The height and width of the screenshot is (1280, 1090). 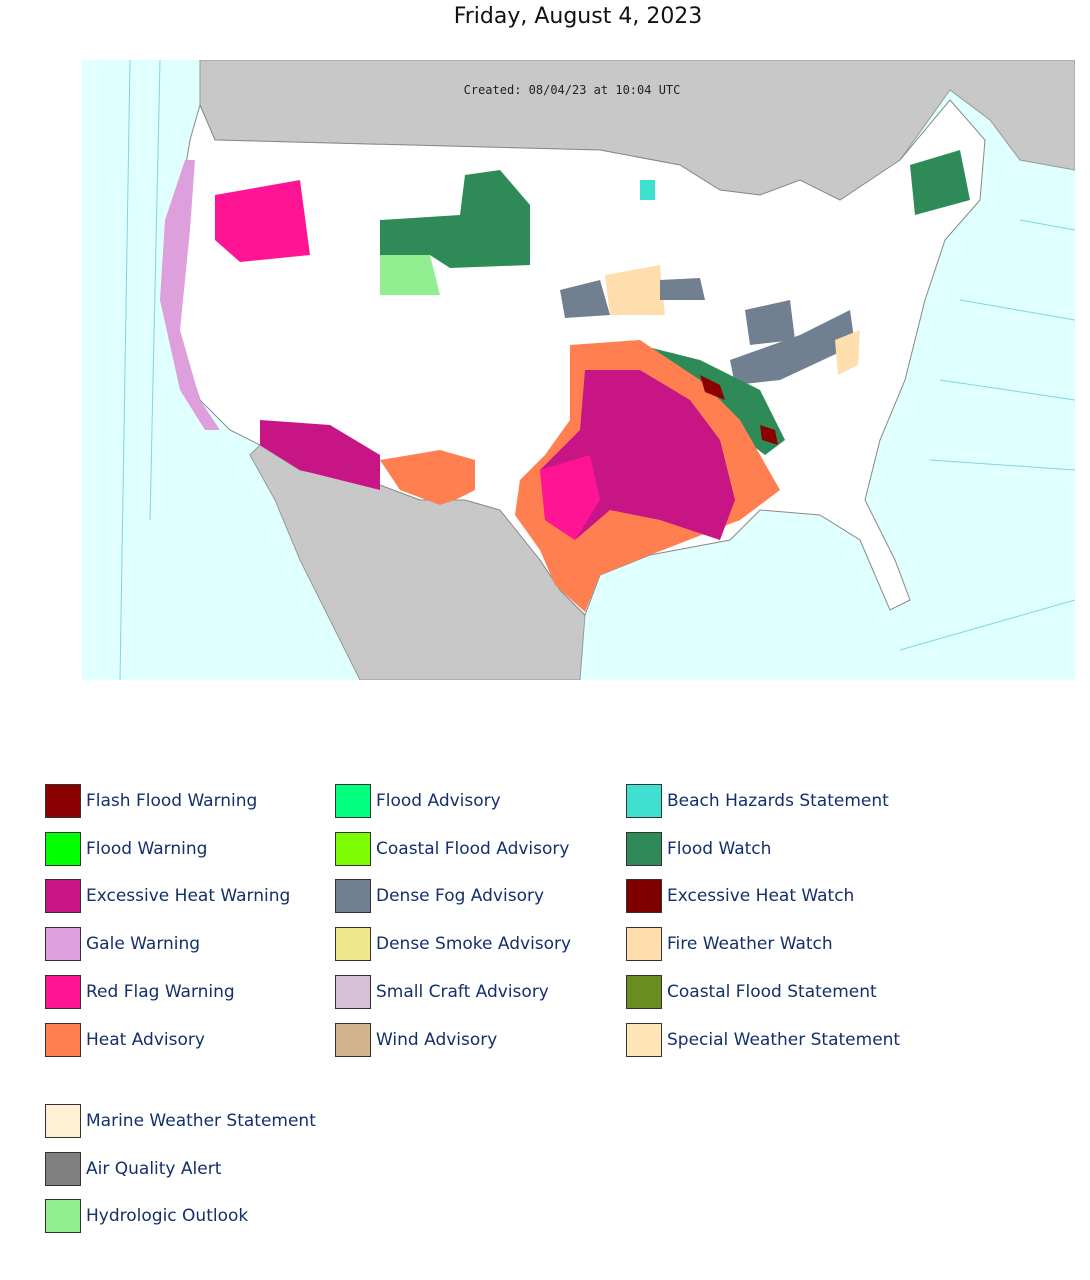 I want to click on legend-item: Gale Warning, so click(x=122, y=944).